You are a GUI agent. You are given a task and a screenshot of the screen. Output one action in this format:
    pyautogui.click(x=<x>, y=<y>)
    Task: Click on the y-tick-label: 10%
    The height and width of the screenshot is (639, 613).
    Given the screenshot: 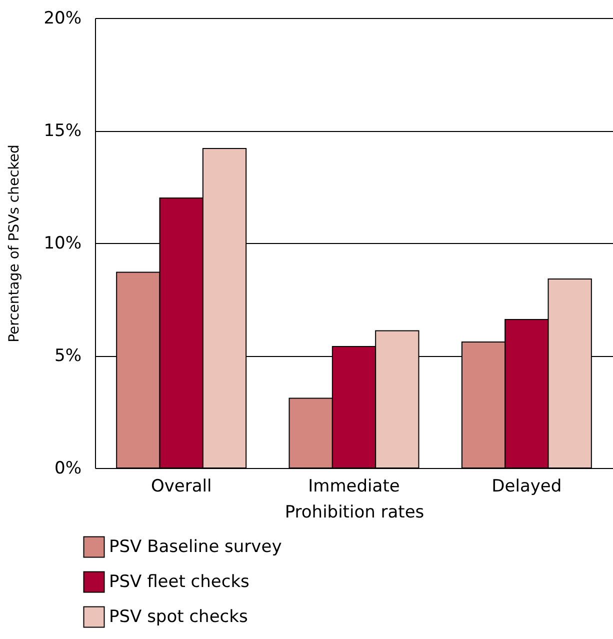 What is the action you would take?
    pyautogui.click(x=63, y=244)
    